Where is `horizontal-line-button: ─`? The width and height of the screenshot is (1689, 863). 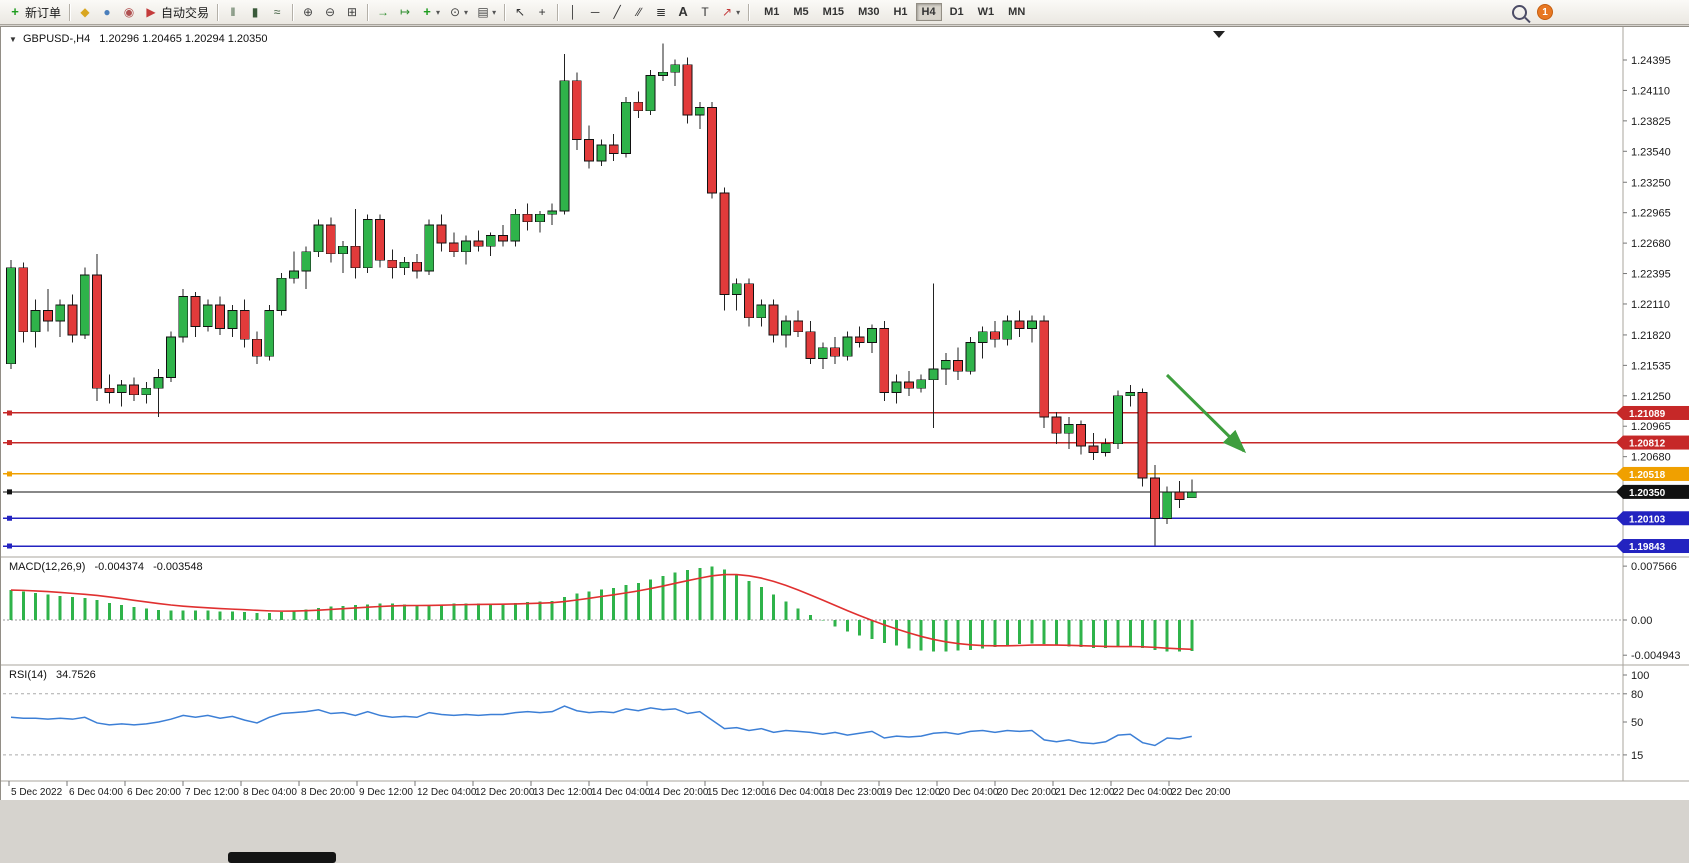 horizontal-line-button: ─ is located at coordinates (595, 12).